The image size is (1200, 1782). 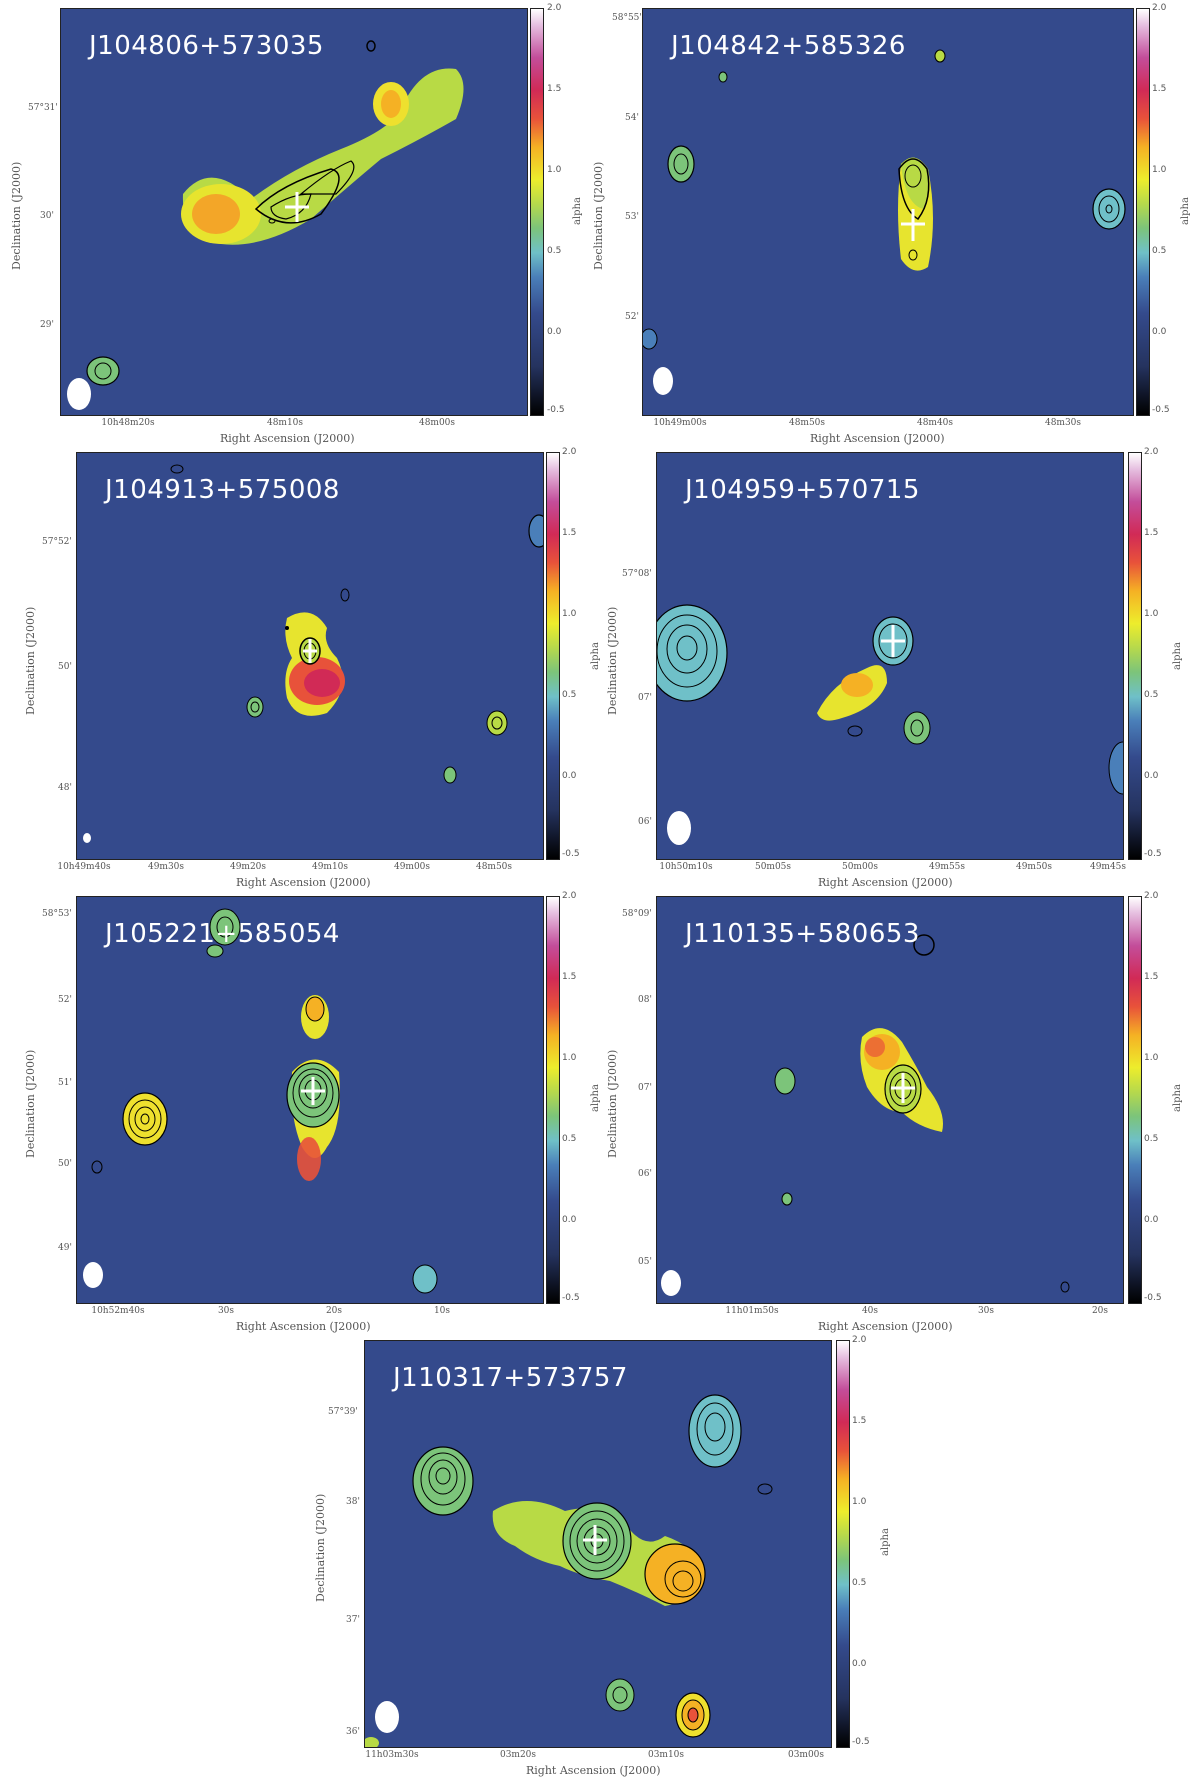 I want to click on panel-4-cbar-tick: 2.0, so click(x=1151, y=452).